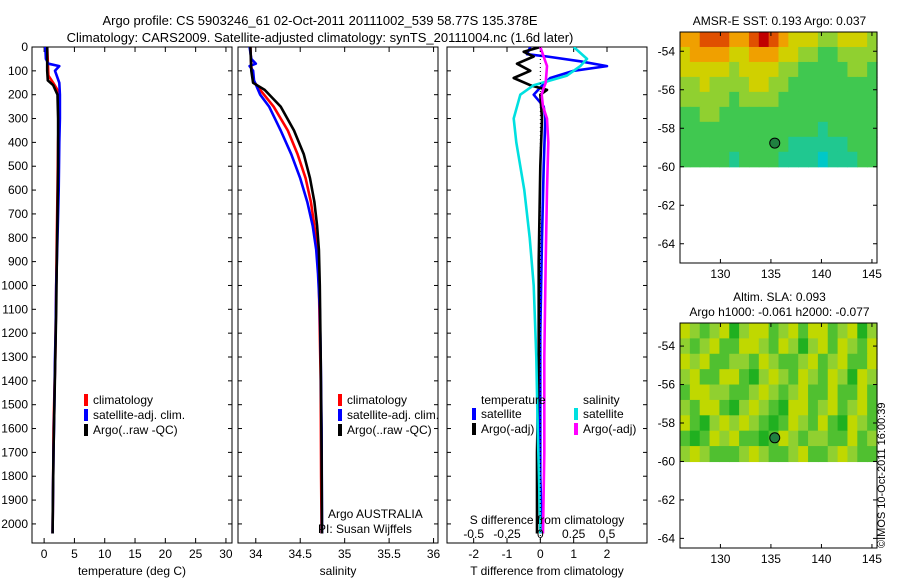 The width and height of the screenshot is (900, 580). Describe the element at coordinates (44, 554) in the screenshot. I see `x-tick-label: 0` at that location.